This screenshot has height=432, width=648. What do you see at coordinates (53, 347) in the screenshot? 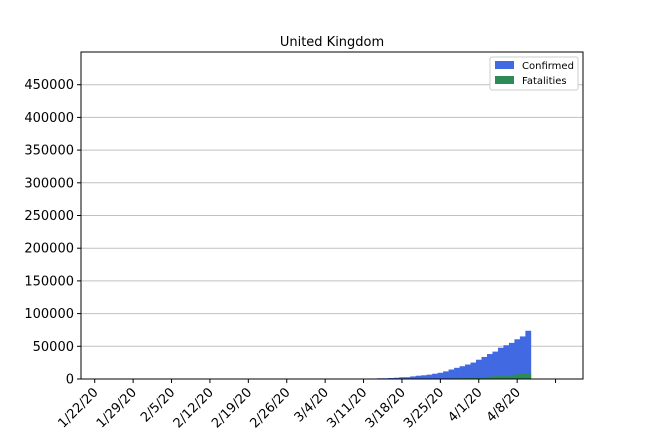
I see `y-tick-label: 50000` at bounding box center [53, 347].